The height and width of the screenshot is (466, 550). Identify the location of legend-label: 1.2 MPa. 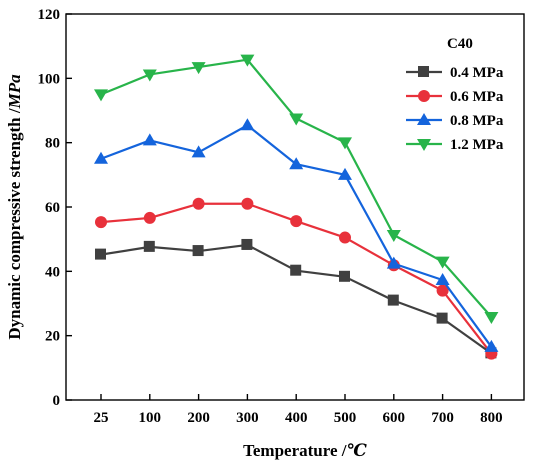
(477, 145).